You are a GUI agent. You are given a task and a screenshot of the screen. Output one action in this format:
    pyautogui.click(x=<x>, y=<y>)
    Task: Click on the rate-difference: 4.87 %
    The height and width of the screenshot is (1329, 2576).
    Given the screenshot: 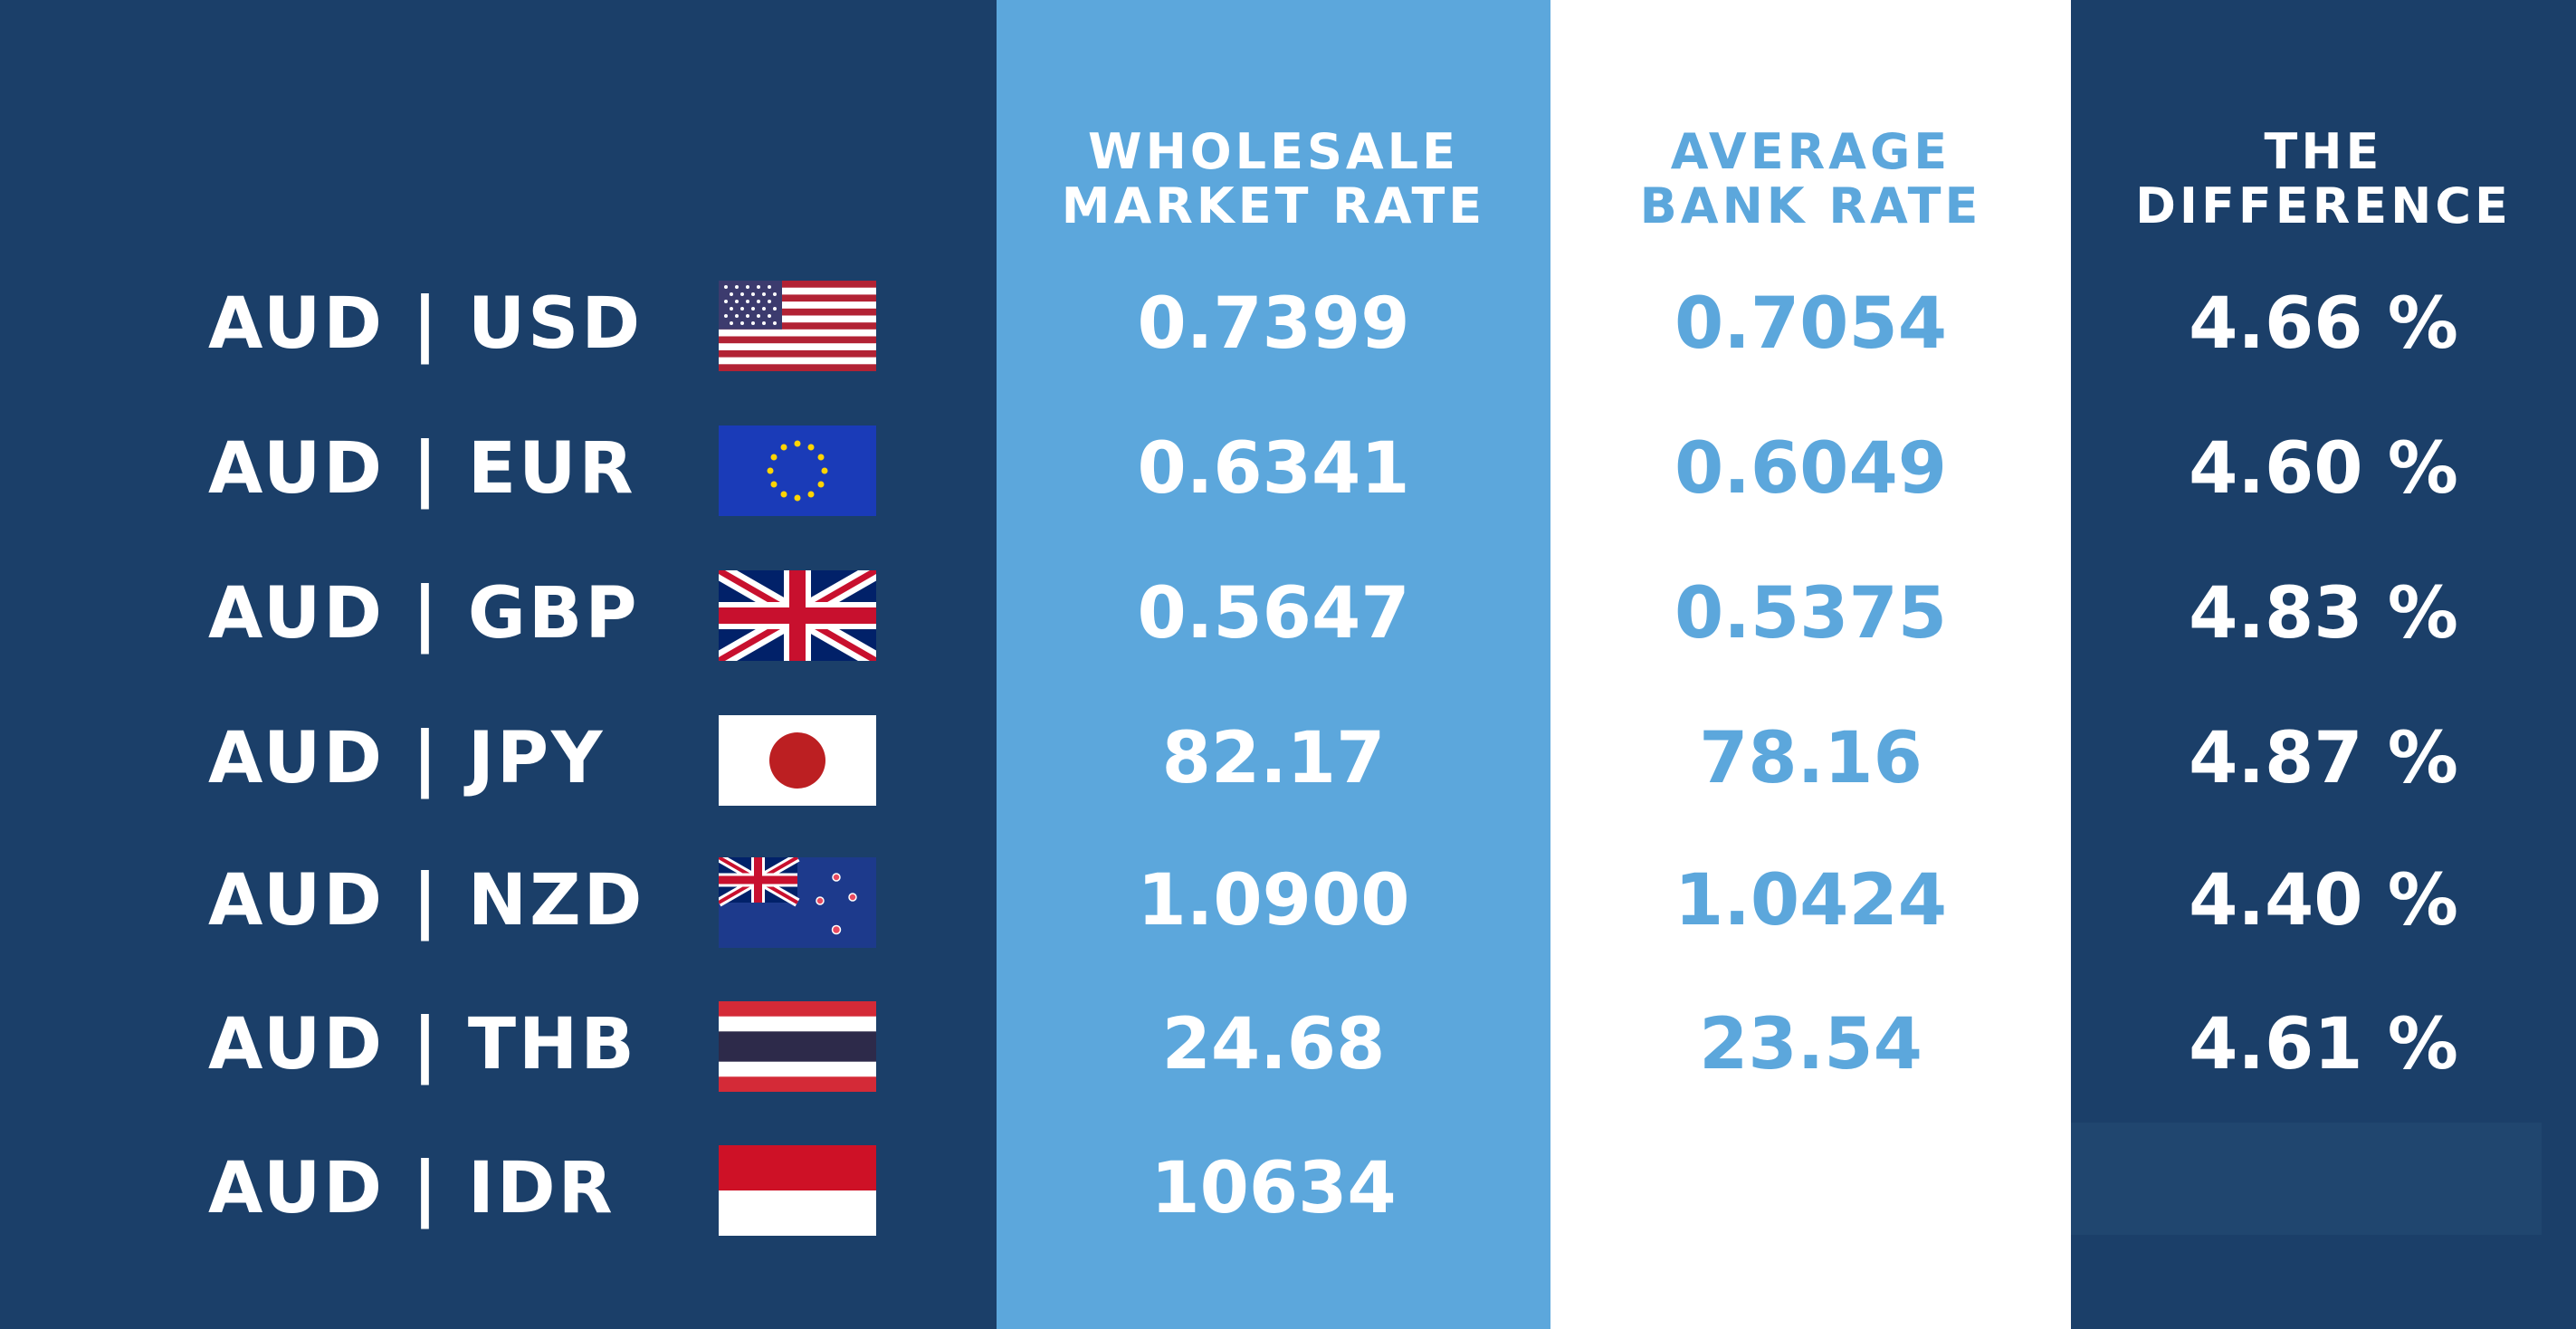 What is the action you would take?
    pyautogui.click(x=2323, y=758)
    